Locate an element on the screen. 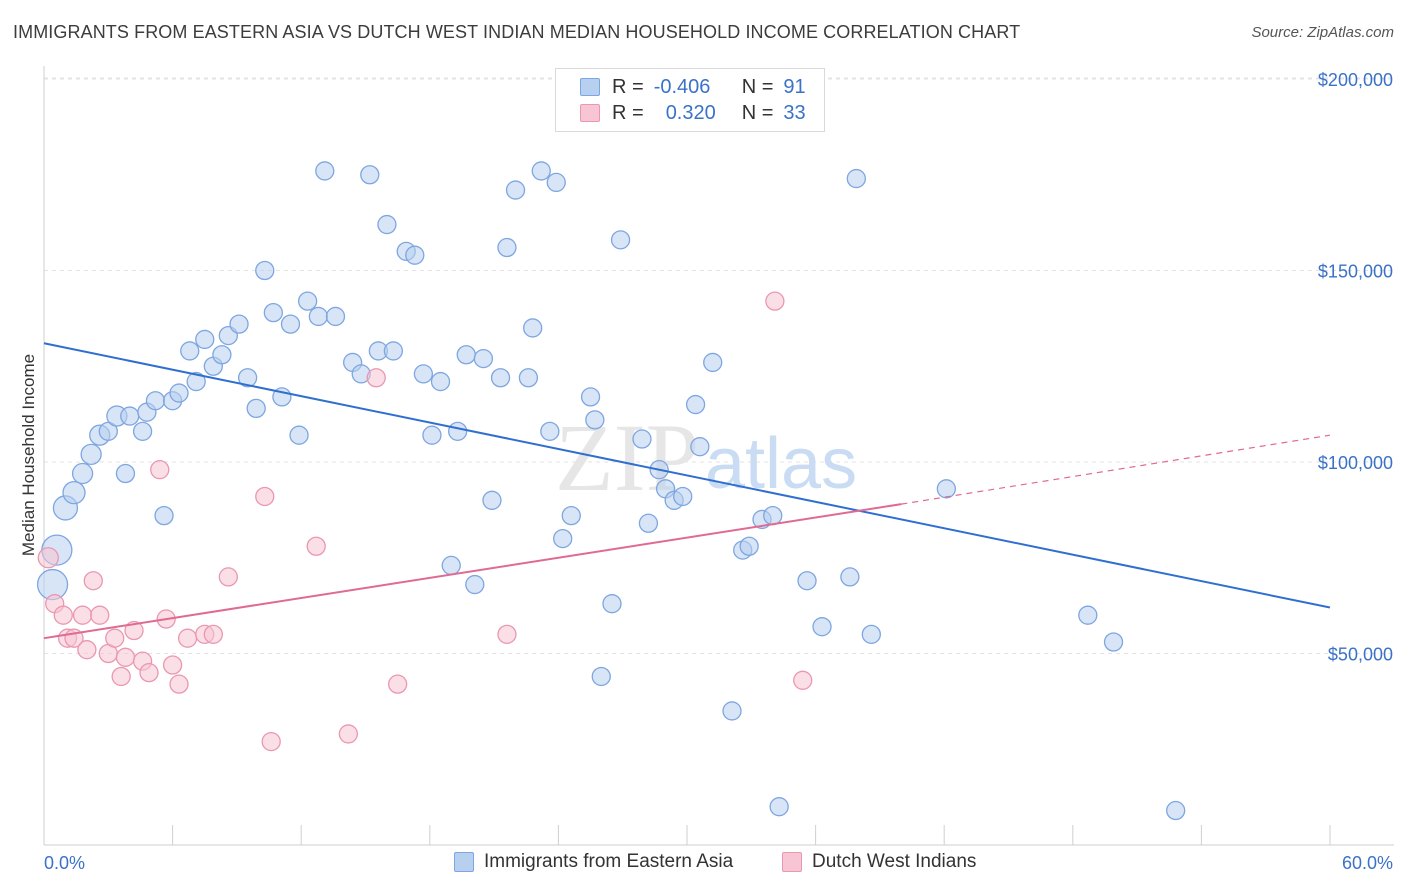 This screenshot has height=892, width=1406. watermark: ZIP atlas is located at coordinates (706, 457).